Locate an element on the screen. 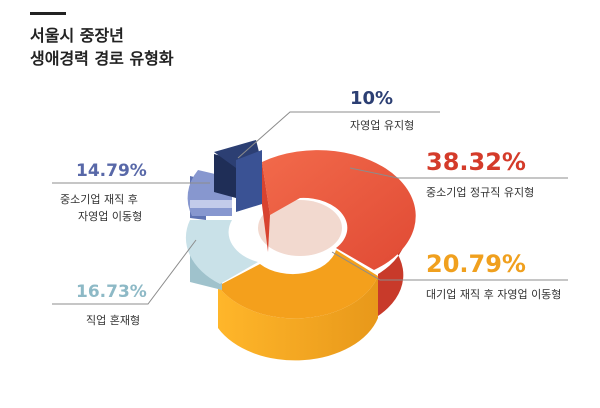 The width and height of the screenshot is (600, 408). title-accent-bar is located at coordinates (48, 13).